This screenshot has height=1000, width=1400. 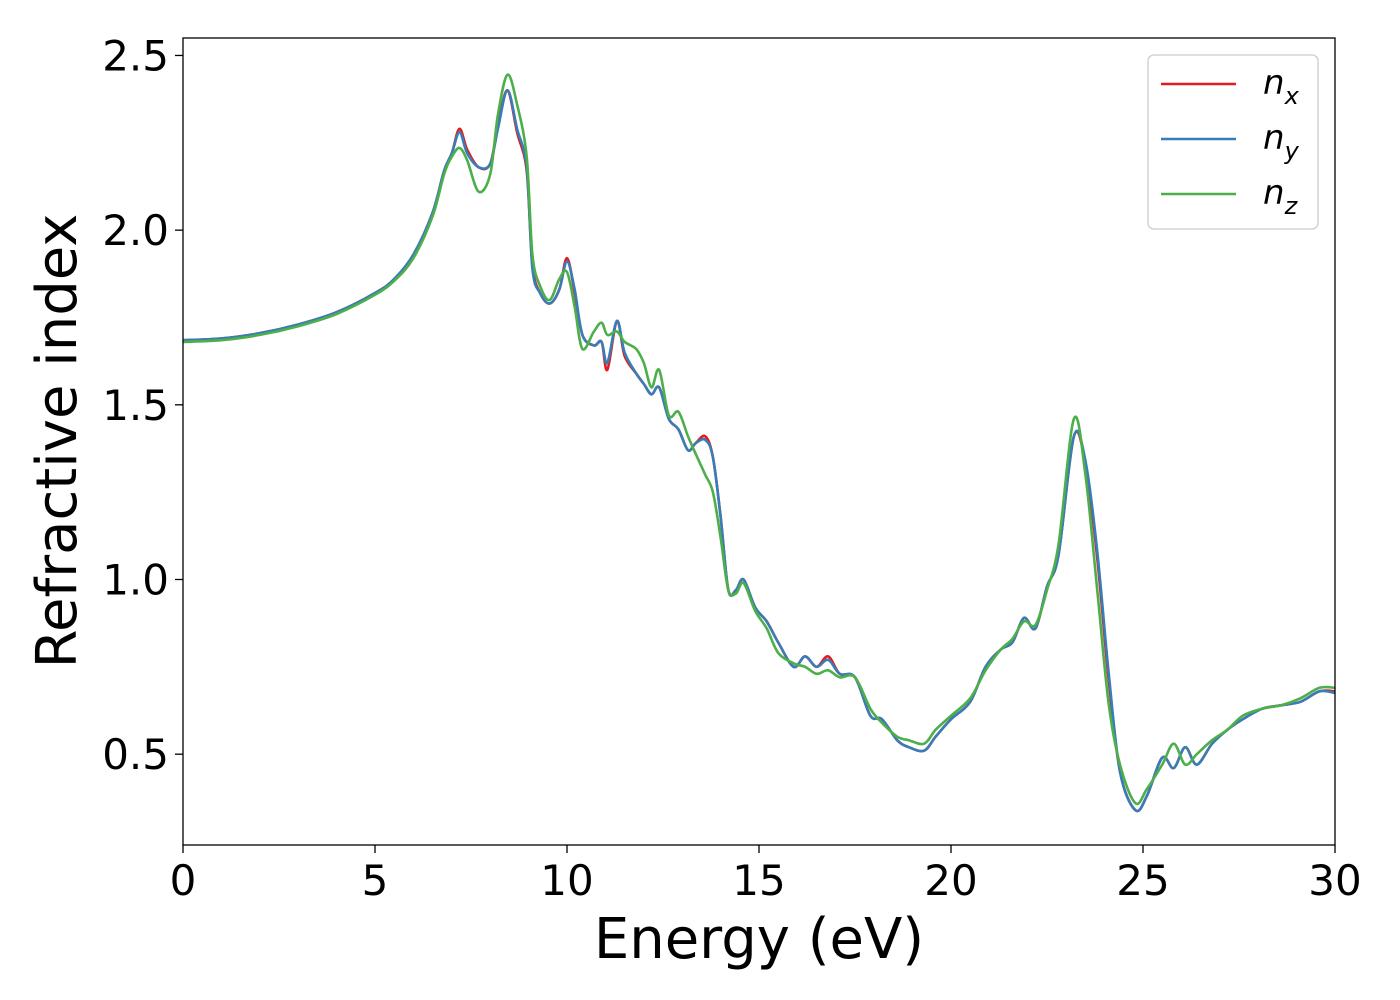 I want to click on legend-label-nx: nx, so click(x=1281, y=86).